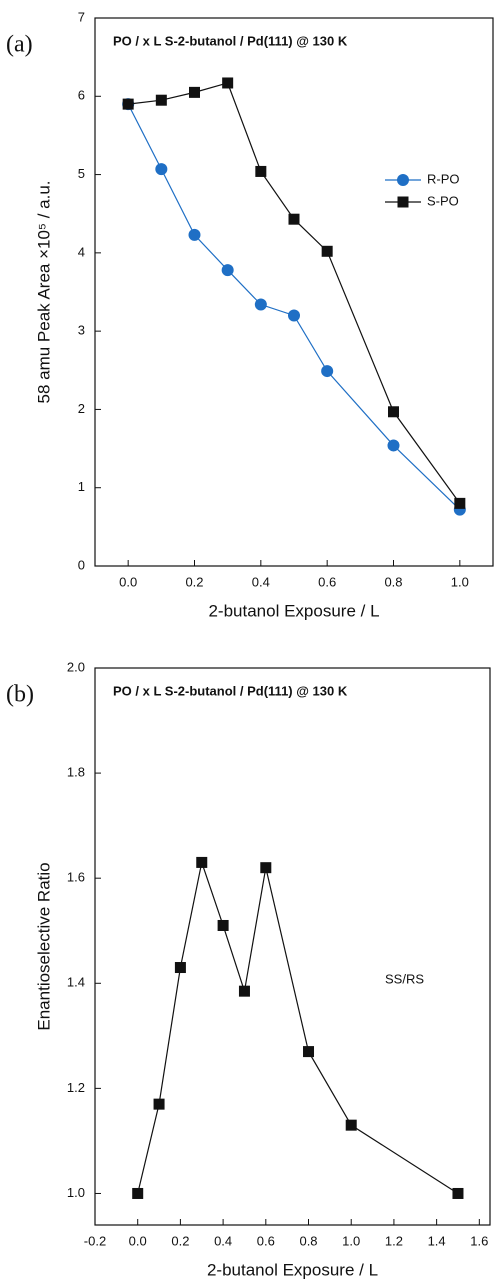 This screenshot has width=495, height=1281. Describe the element at coordinates (81, 173) in the screenshot. I see `y-tick-label: 5` at that location.